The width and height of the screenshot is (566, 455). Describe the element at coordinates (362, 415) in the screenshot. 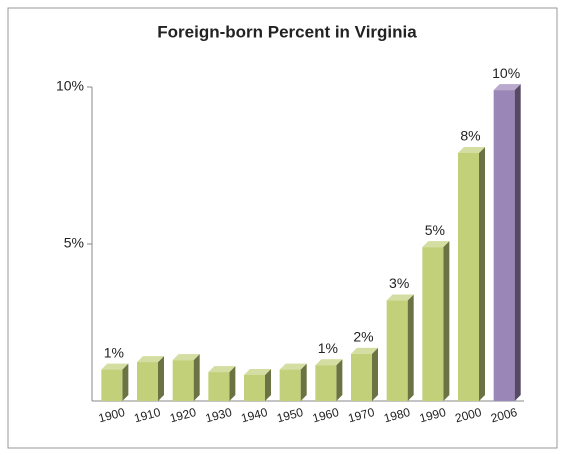

I see `x-tick-label: 1970` at that location.